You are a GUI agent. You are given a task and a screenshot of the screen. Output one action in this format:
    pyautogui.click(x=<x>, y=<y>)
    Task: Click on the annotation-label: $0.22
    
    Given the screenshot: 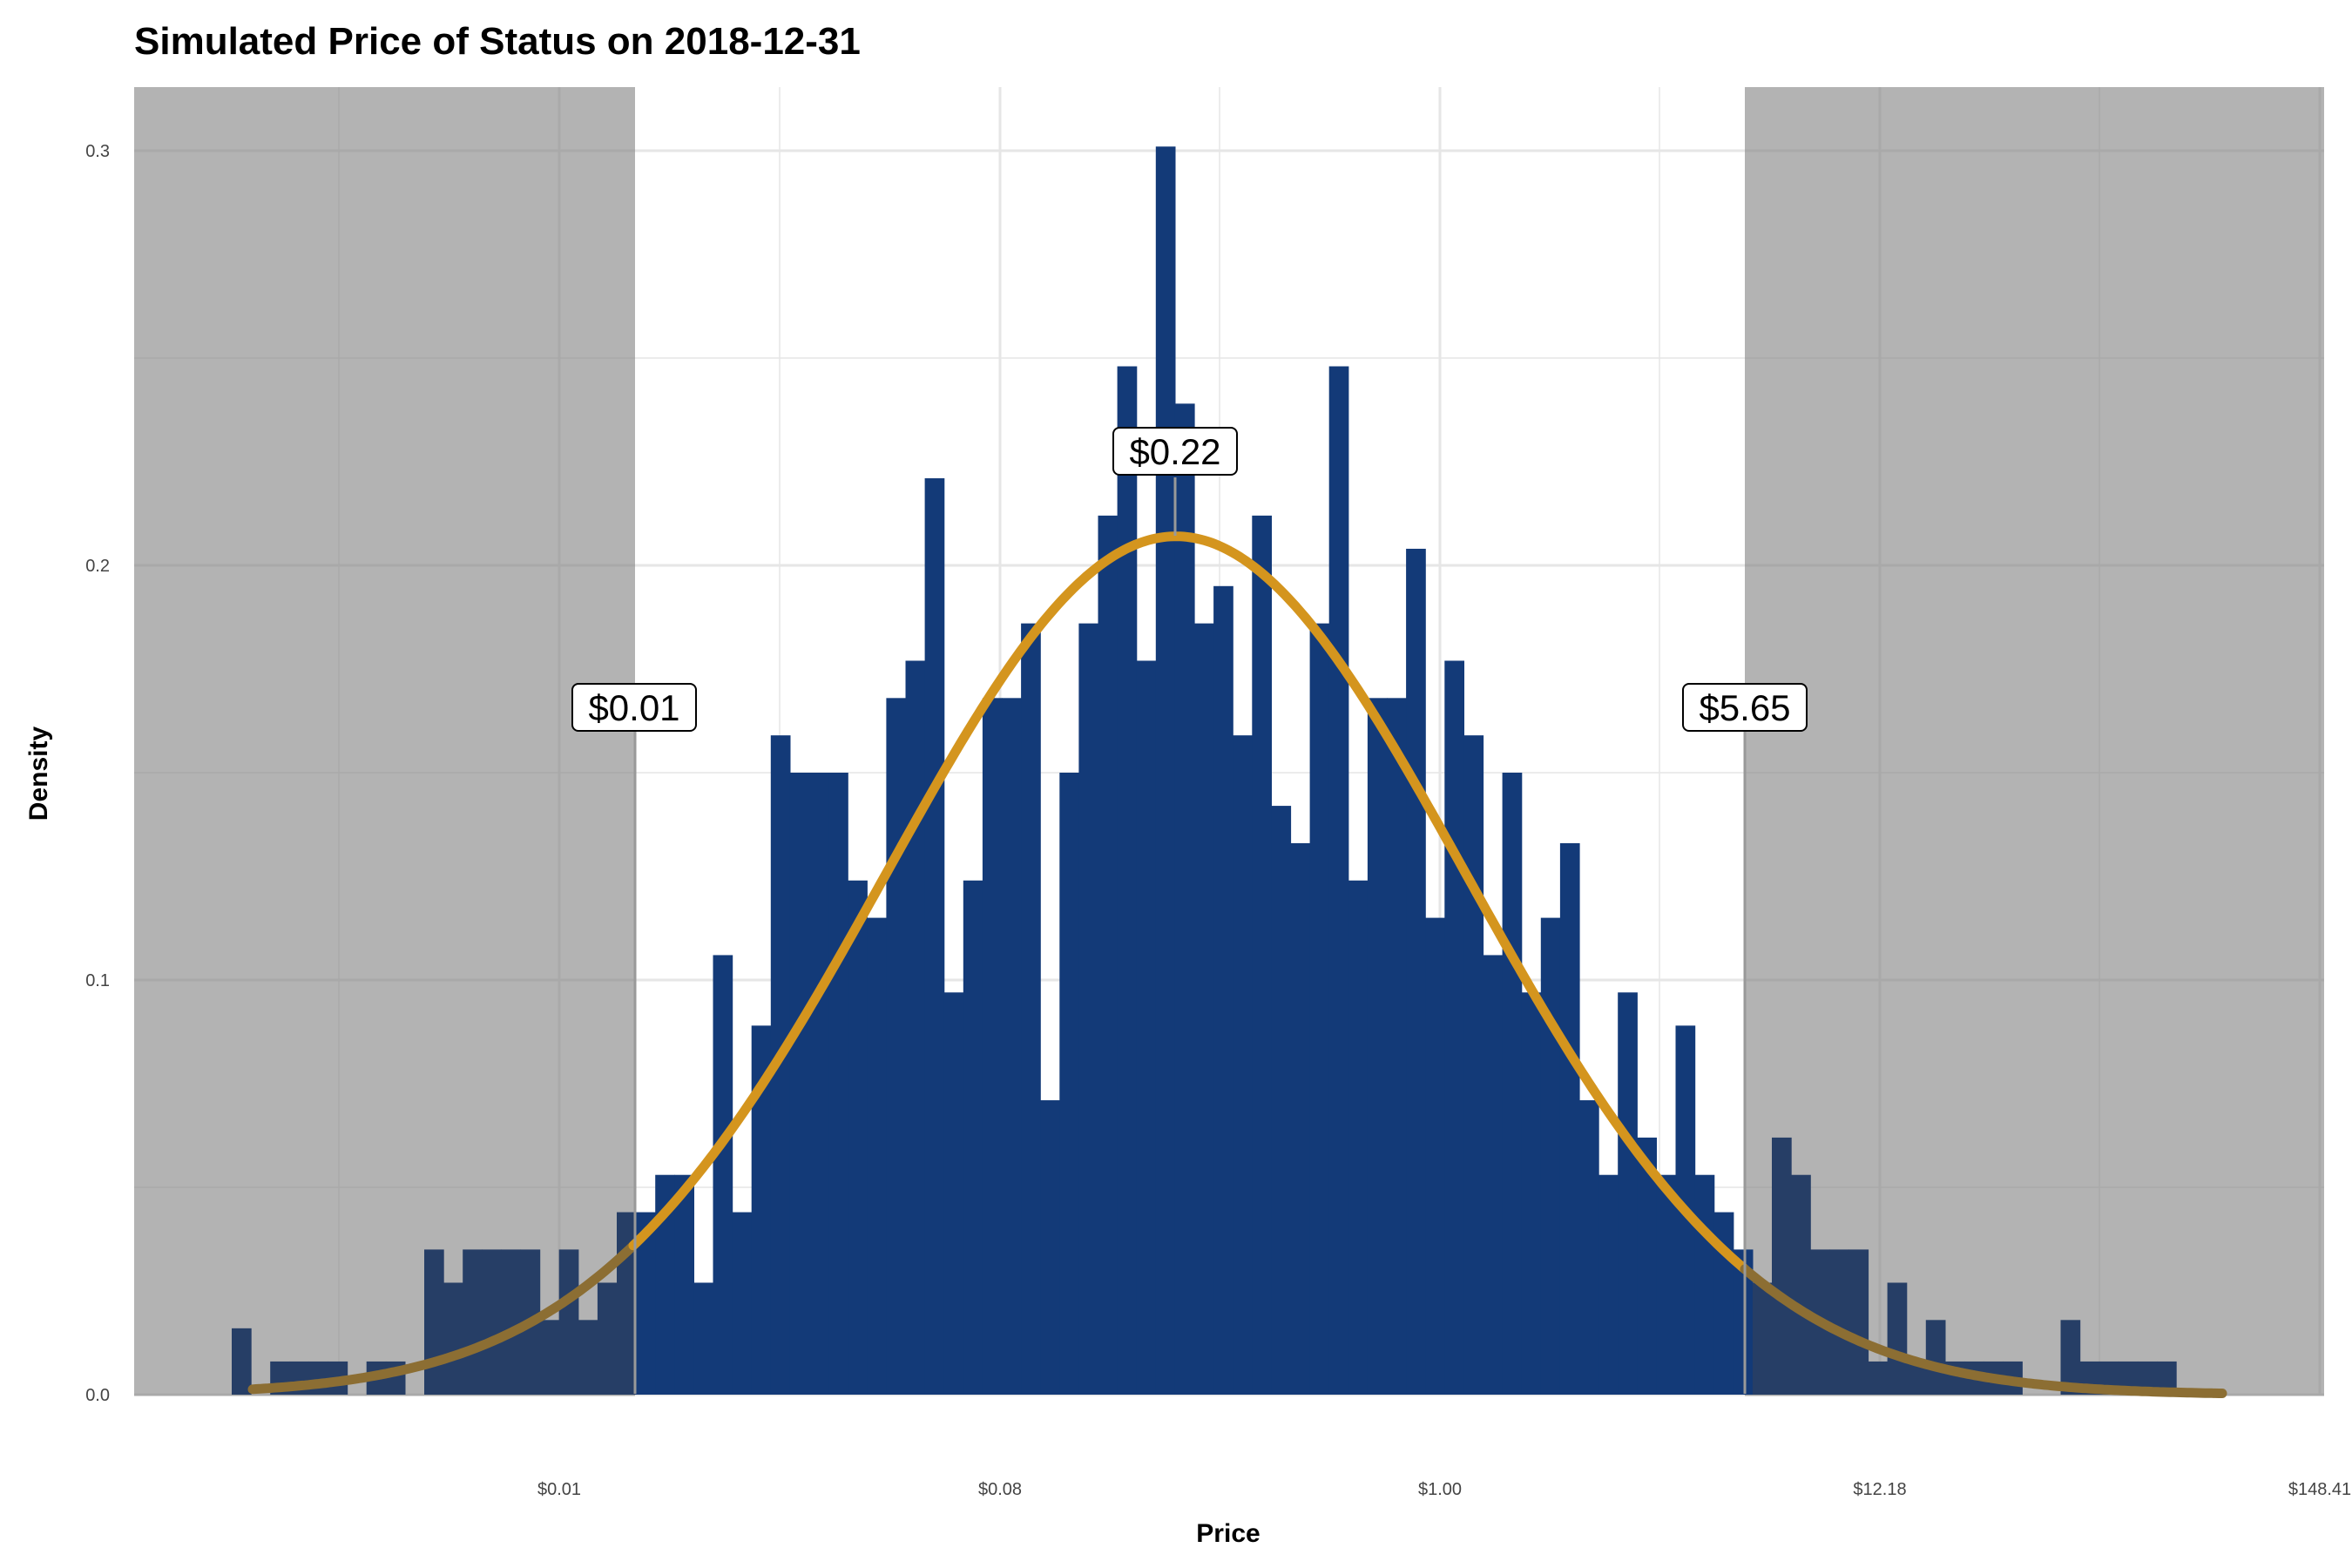 What is the action you would take?
    pyautogui.click(x=1174, y=451)
    